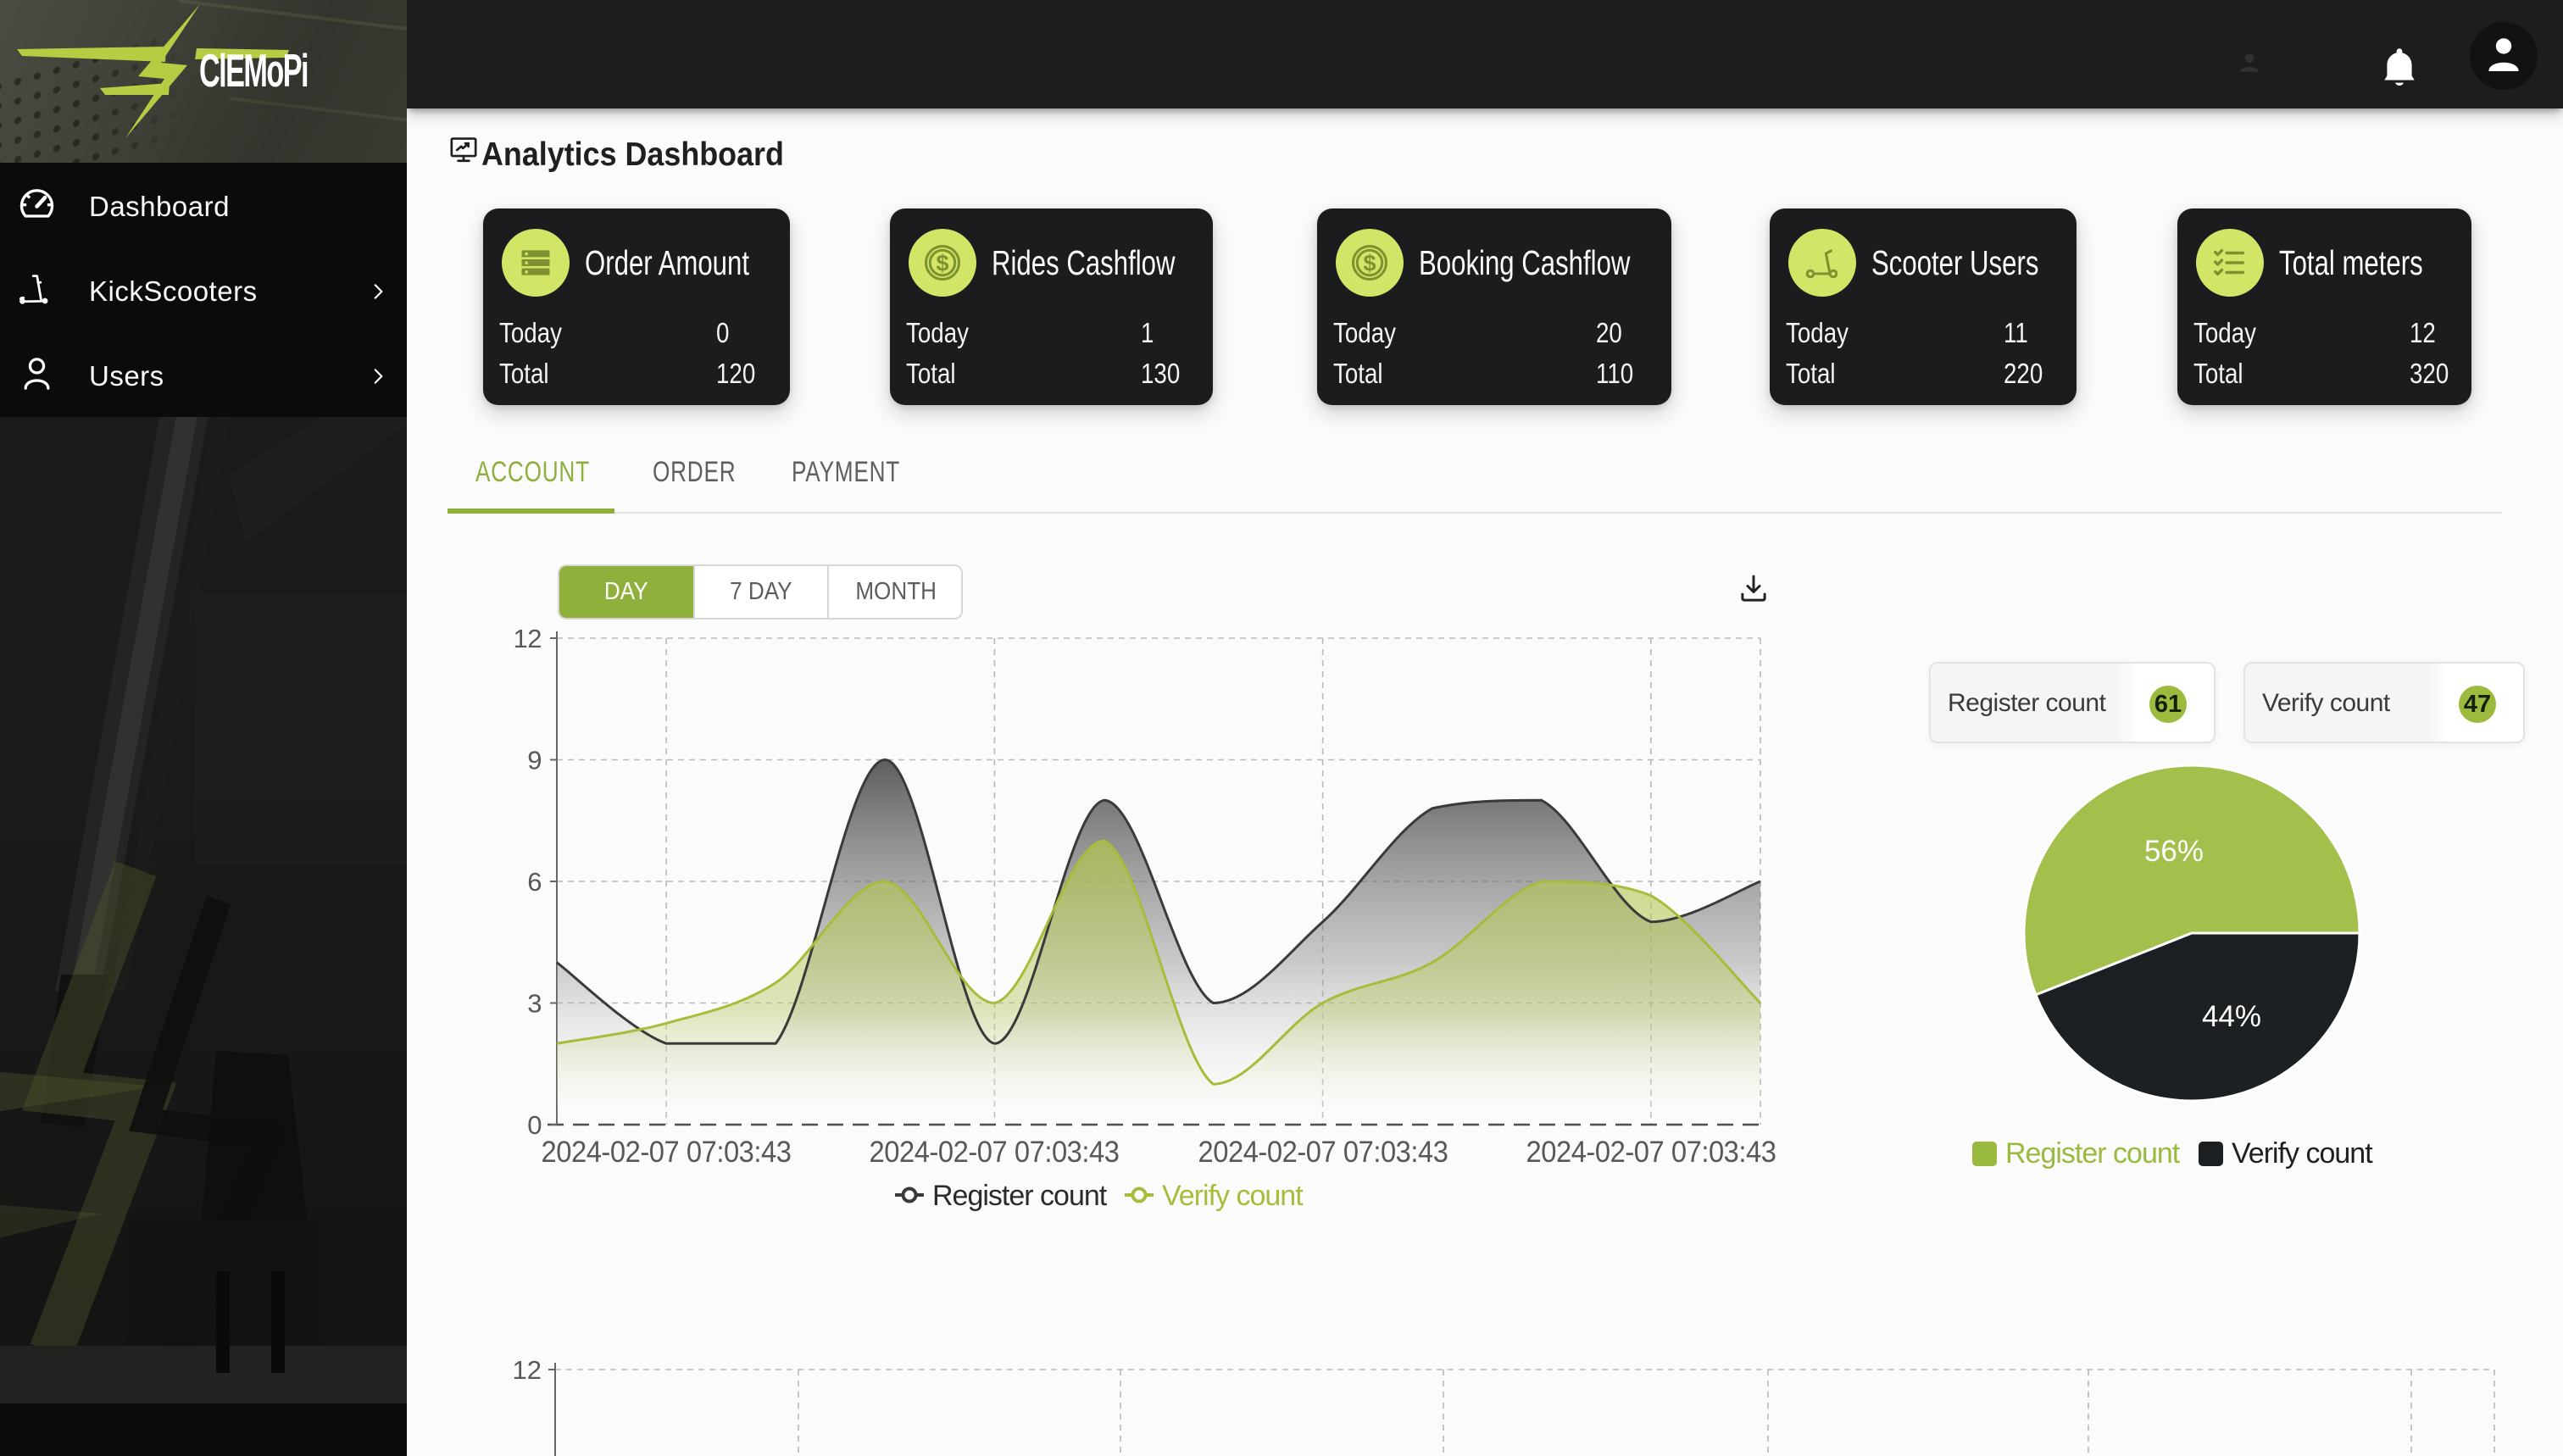  What do you see at coordinates (534, 1125) in the screenshot?
I see `svg-text: 0` at bounding box center [534, 1125].